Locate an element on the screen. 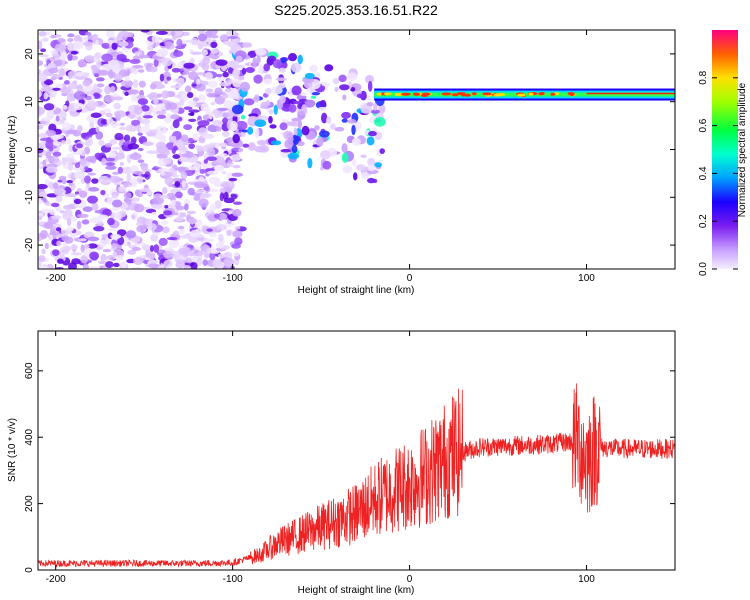 Image resolution: width=750 pixels, height=600 pixels. snr-y-tick-label: 400 is located at coordinates (29, 436).